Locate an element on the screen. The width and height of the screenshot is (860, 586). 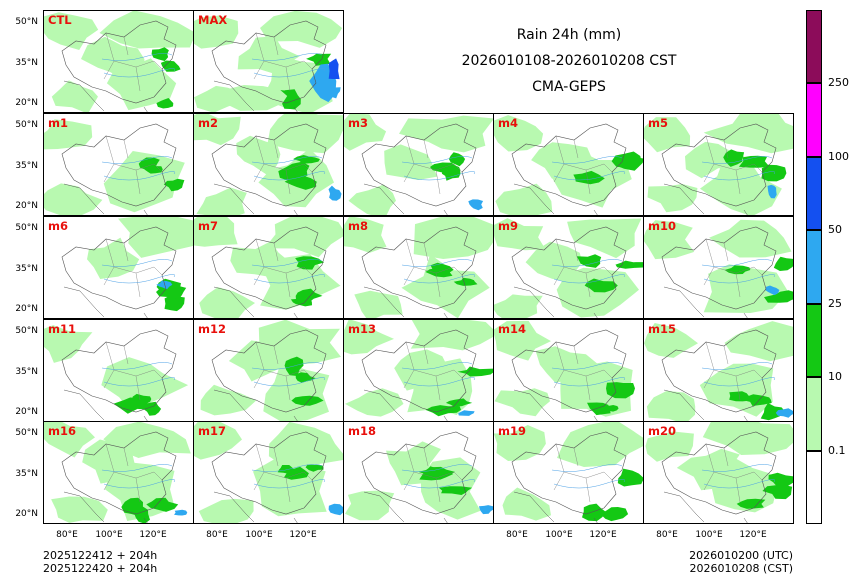
lat-tick-label: 35°N is located at coordinates (26, 63).